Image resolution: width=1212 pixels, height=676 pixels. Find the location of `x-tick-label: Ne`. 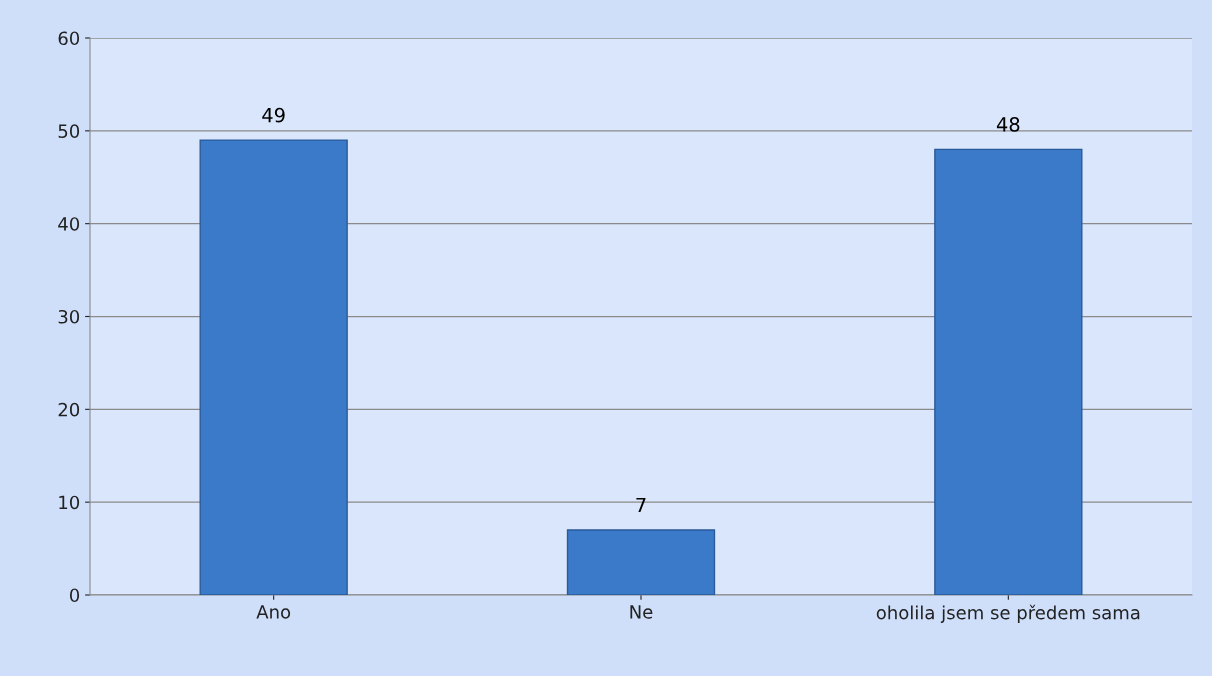

x-tick-label: Ne is located at coordinates (641, 612).